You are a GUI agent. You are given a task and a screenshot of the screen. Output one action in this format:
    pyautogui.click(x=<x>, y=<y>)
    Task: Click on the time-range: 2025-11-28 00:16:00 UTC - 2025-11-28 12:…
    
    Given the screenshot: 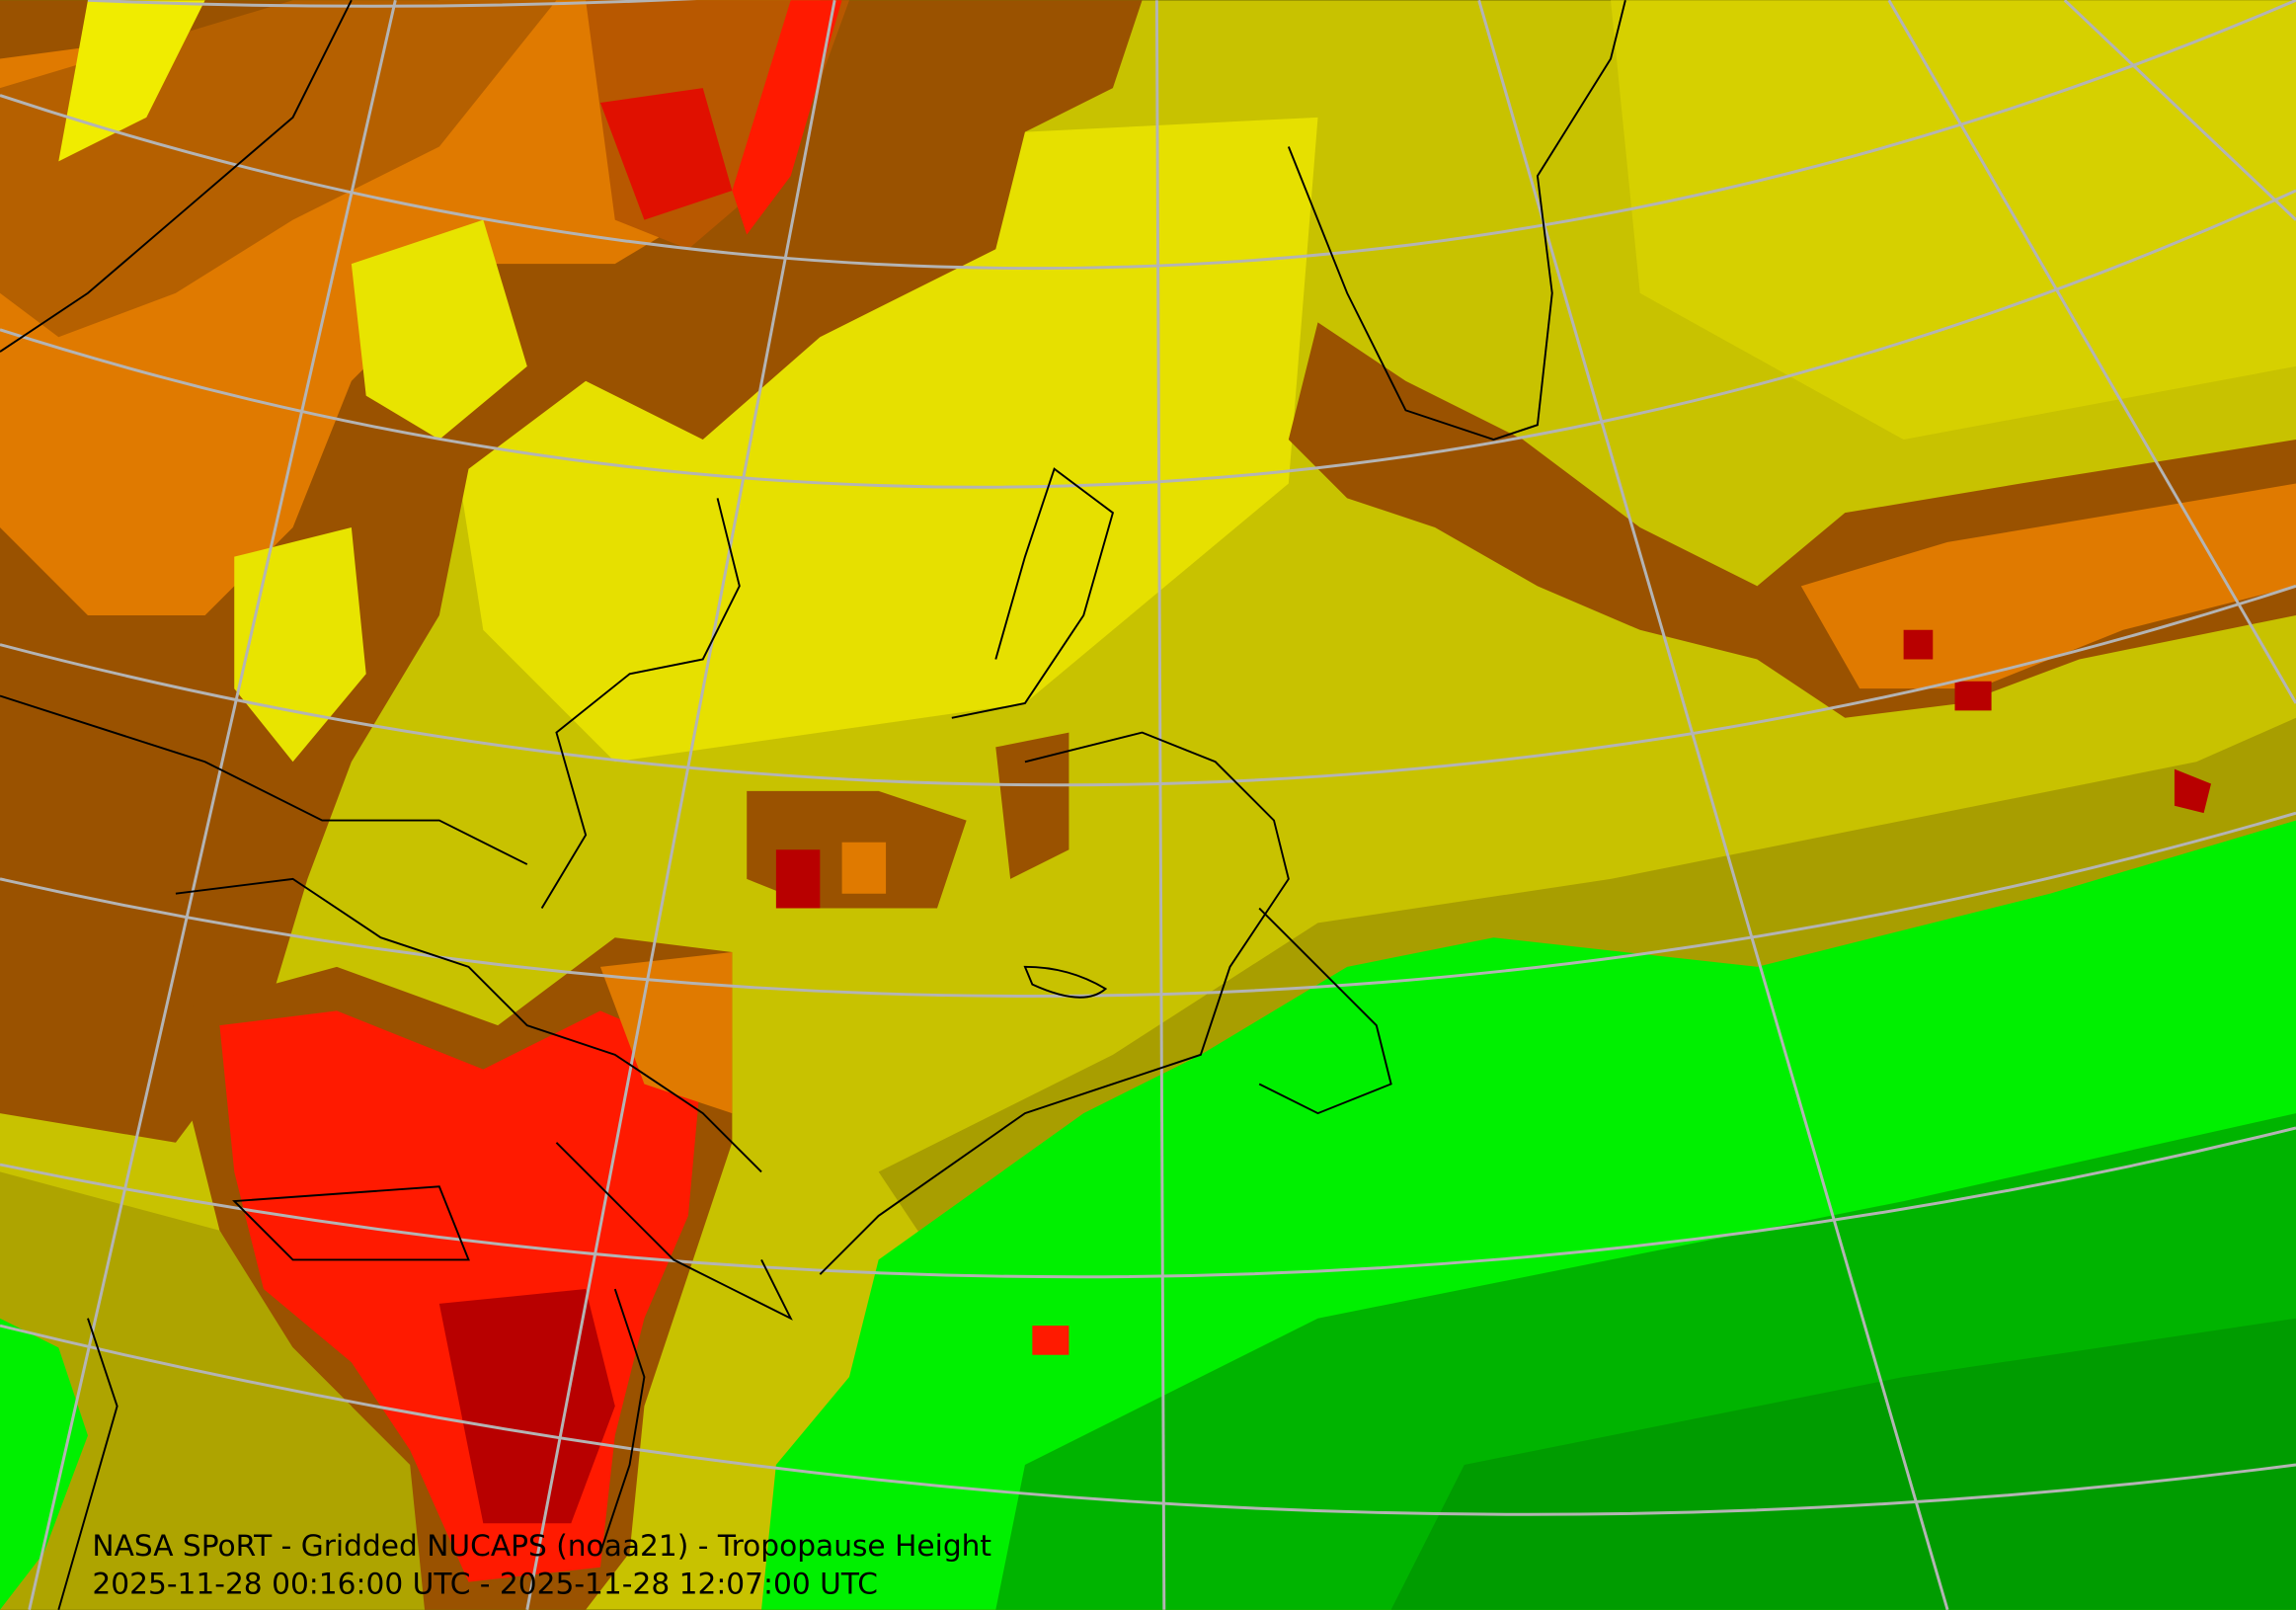 What is the action you would take?
    pyautogui.click(x=485, y=1583)
    